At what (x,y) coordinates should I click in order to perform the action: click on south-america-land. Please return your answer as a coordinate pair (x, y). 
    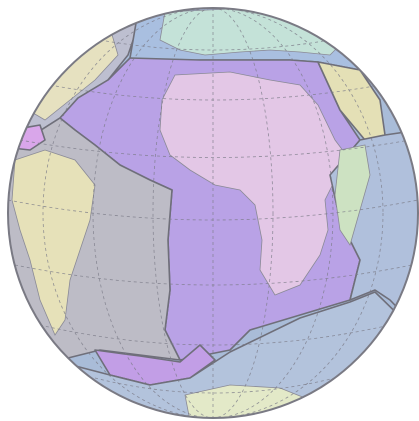
    Looking at the image, I should click on (53, 242).